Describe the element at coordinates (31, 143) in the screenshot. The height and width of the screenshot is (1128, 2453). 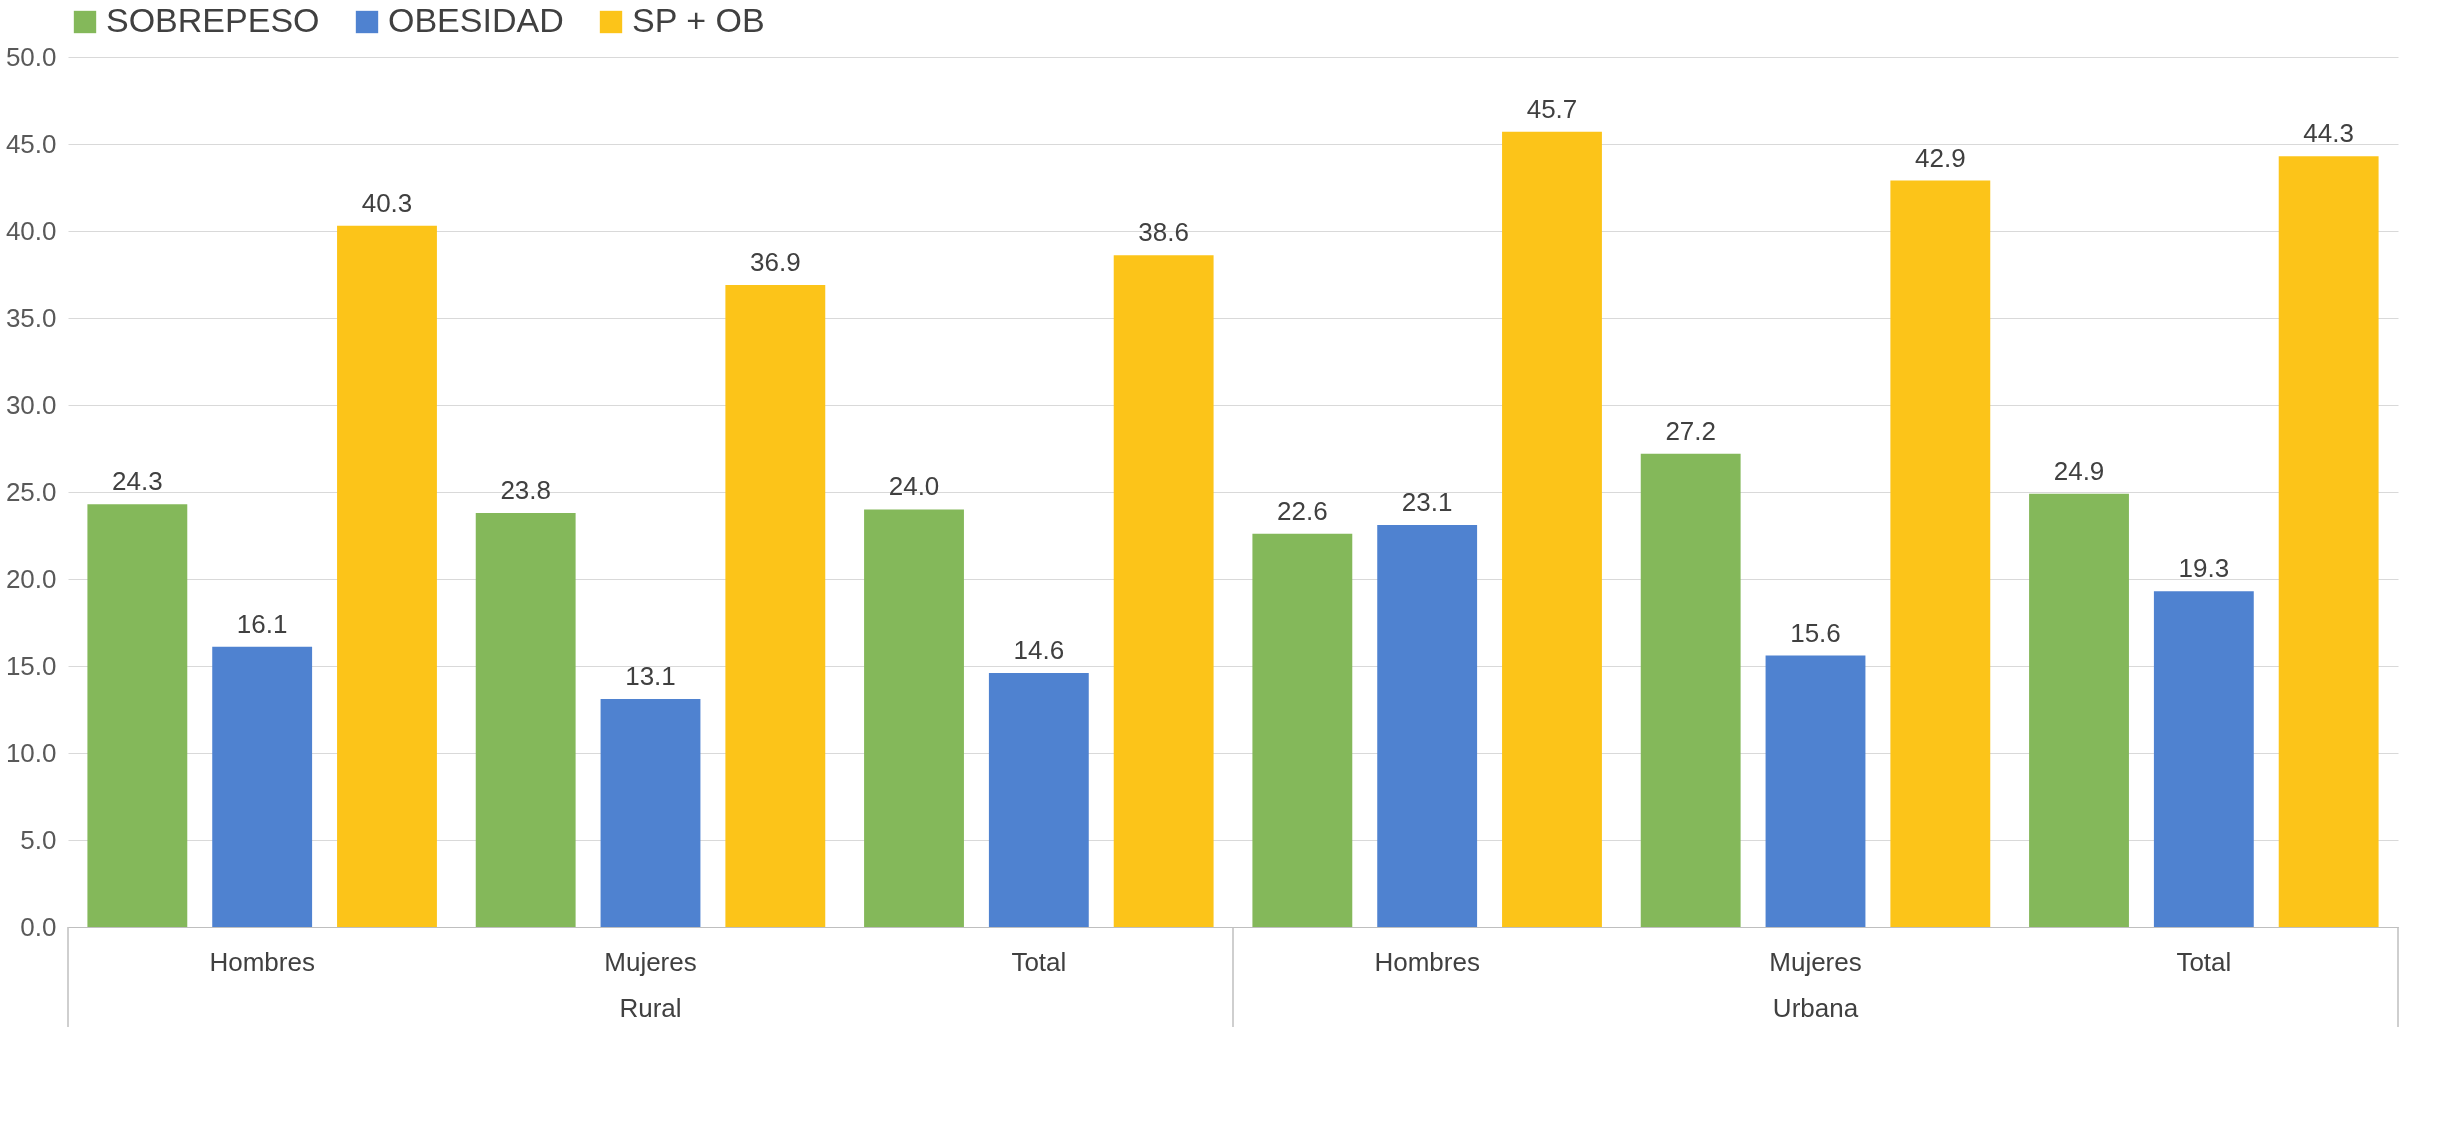
I see `y-tick-label: 45.0` at that location.